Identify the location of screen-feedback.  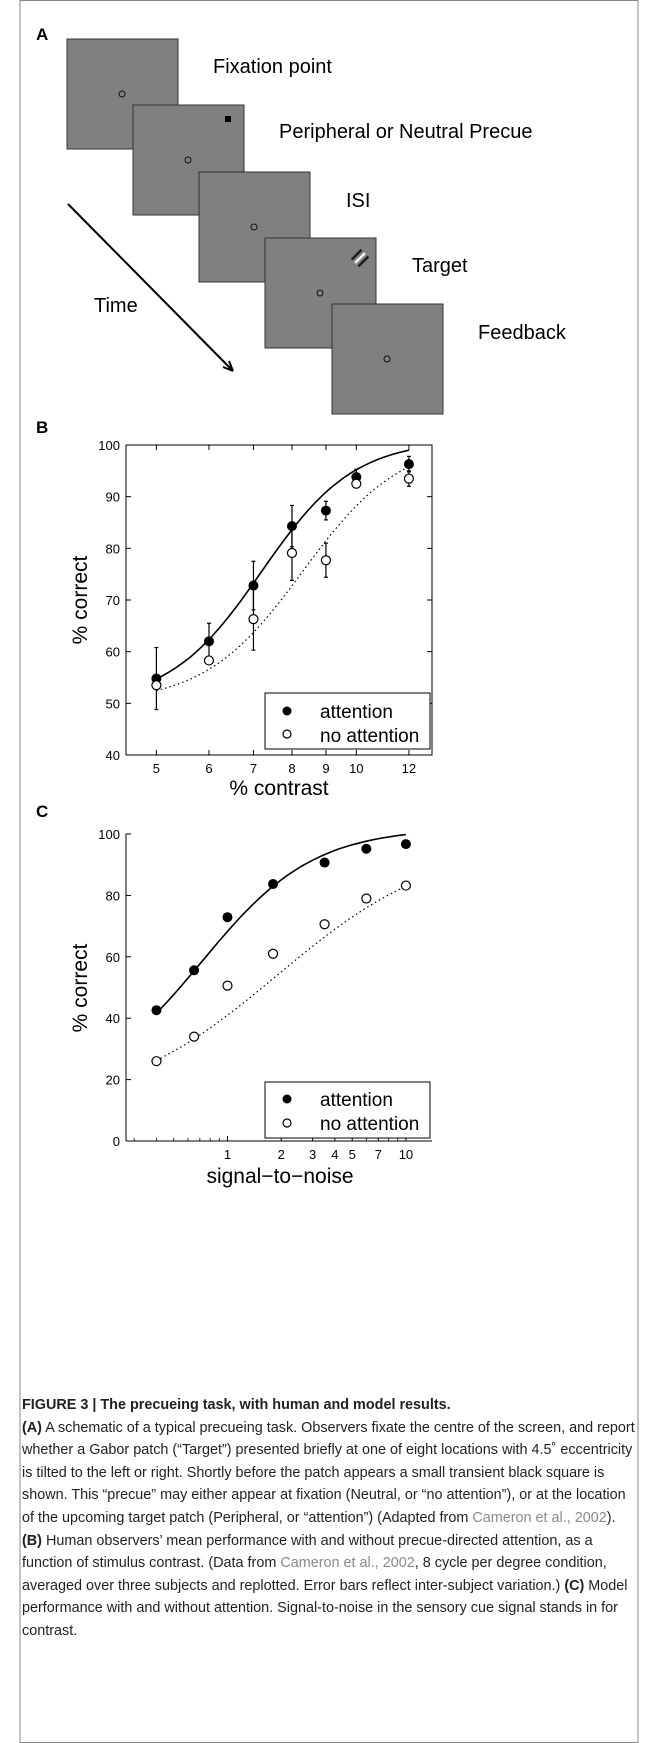
(387, 359).